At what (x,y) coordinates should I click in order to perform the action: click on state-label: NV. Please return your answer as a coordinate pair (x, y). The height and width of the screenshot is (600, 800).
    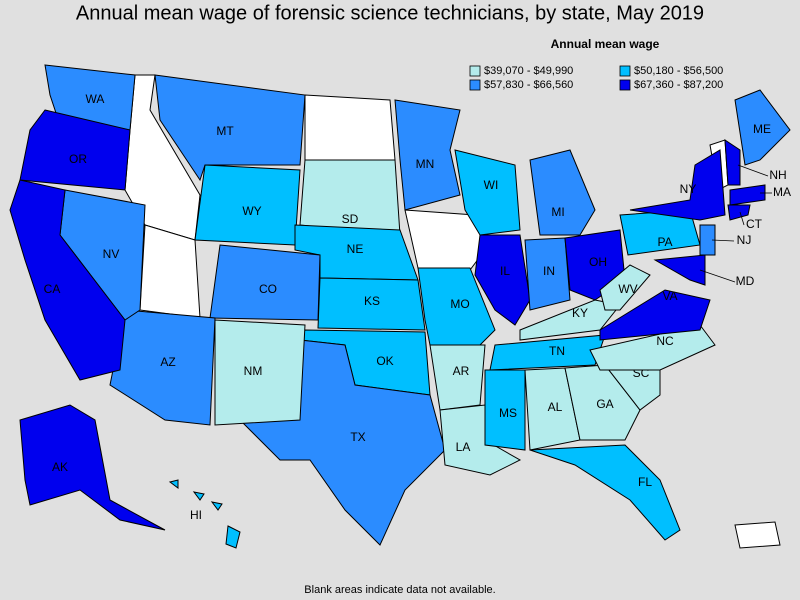
    Looking at the image, I should click on (111, 254).